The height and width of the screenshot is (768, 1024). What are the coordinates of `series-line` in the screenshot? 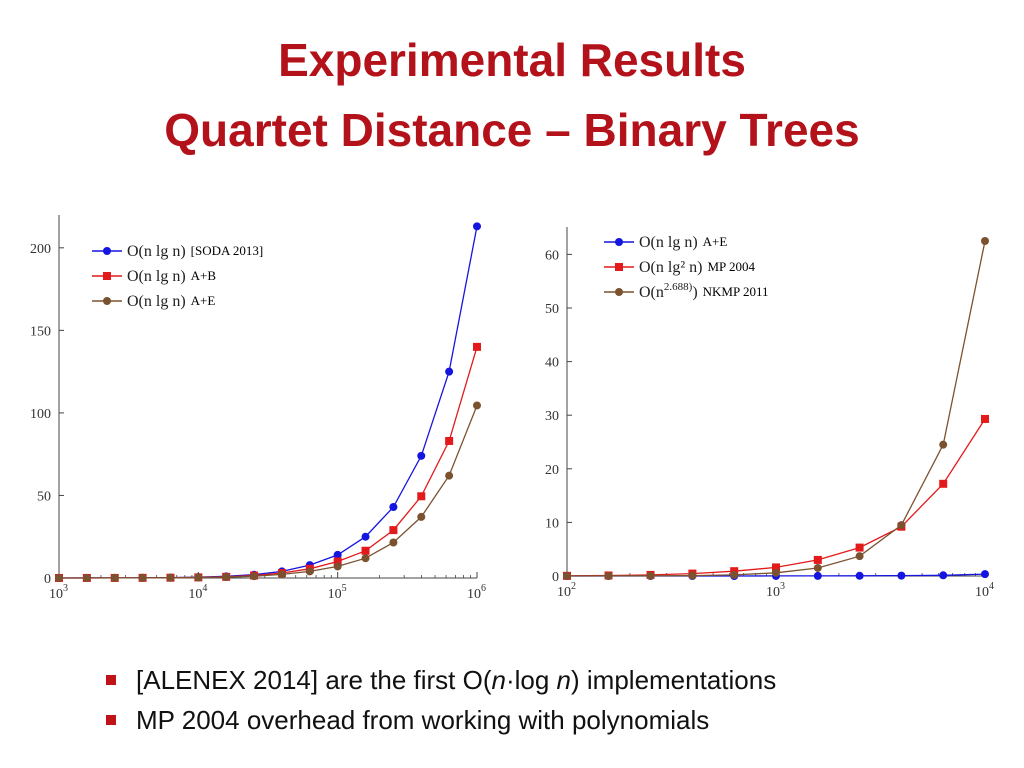 It's located at (268, 492).